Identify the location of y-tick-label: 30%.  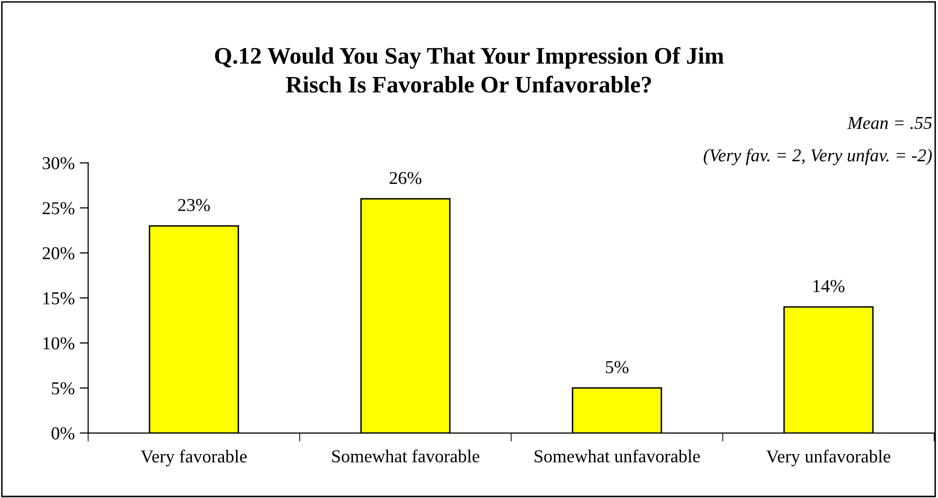
(58, 163).